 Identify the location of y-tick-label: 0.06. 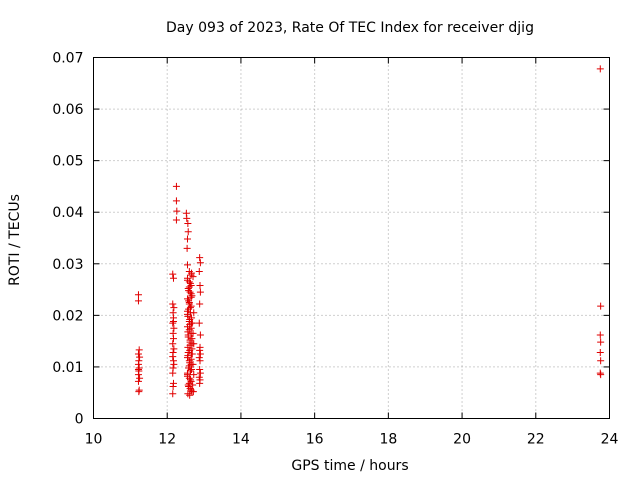
(67, 110).